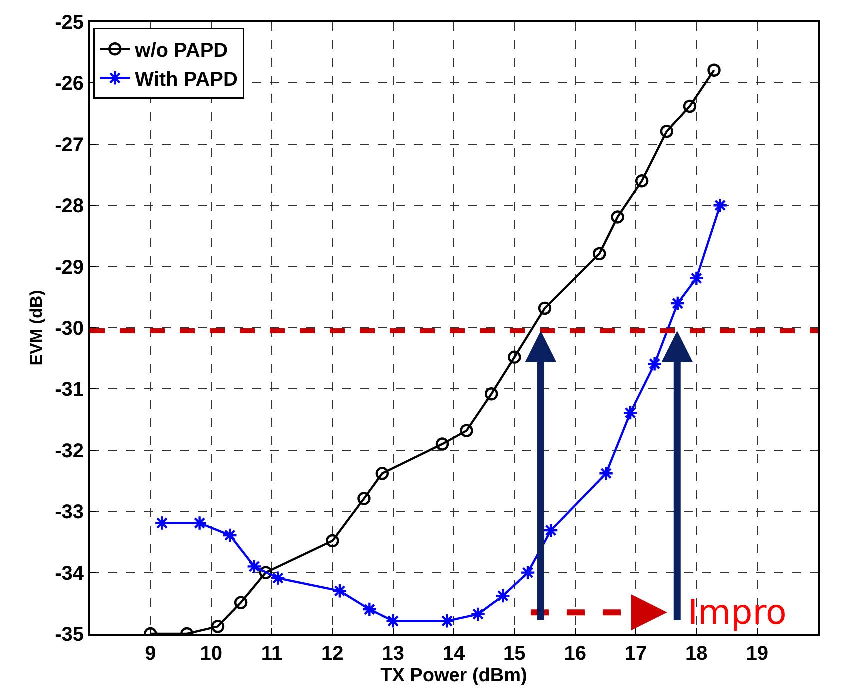 The height and width of the screenshot is (694, 858). What do you see at coordinates (515, 654) in the screenshot?
I see `x-tick-label: 15` at bounding box center [515, 654].